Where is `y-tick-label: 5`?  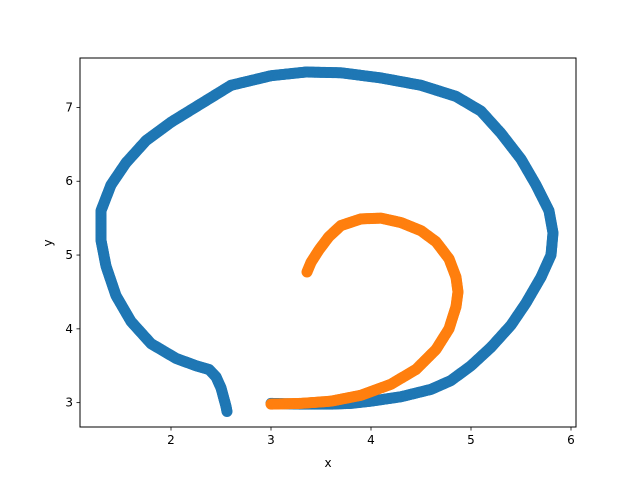 y-tick-label: 5 is located at coordinates (69, 255).